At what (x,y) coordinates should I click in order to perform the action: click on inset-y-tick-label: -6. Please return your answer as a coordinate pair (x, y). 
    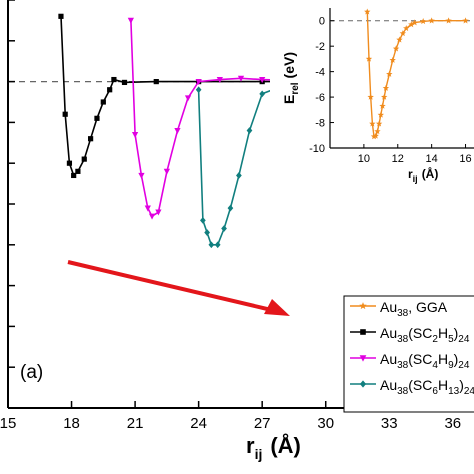
    Looking at the image, I should click on (320, 98).